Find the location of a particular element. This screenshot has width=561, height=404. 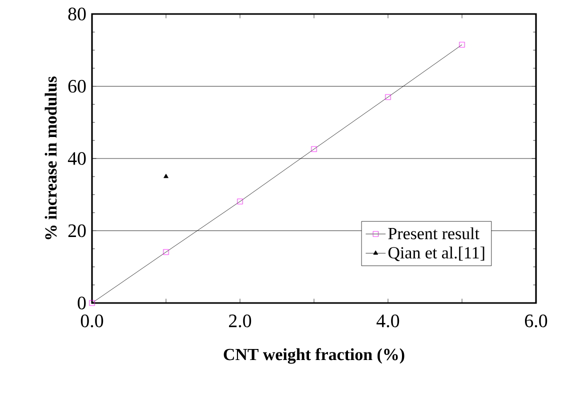

y-tick-label: 40 is located at coordinates (77, 158).